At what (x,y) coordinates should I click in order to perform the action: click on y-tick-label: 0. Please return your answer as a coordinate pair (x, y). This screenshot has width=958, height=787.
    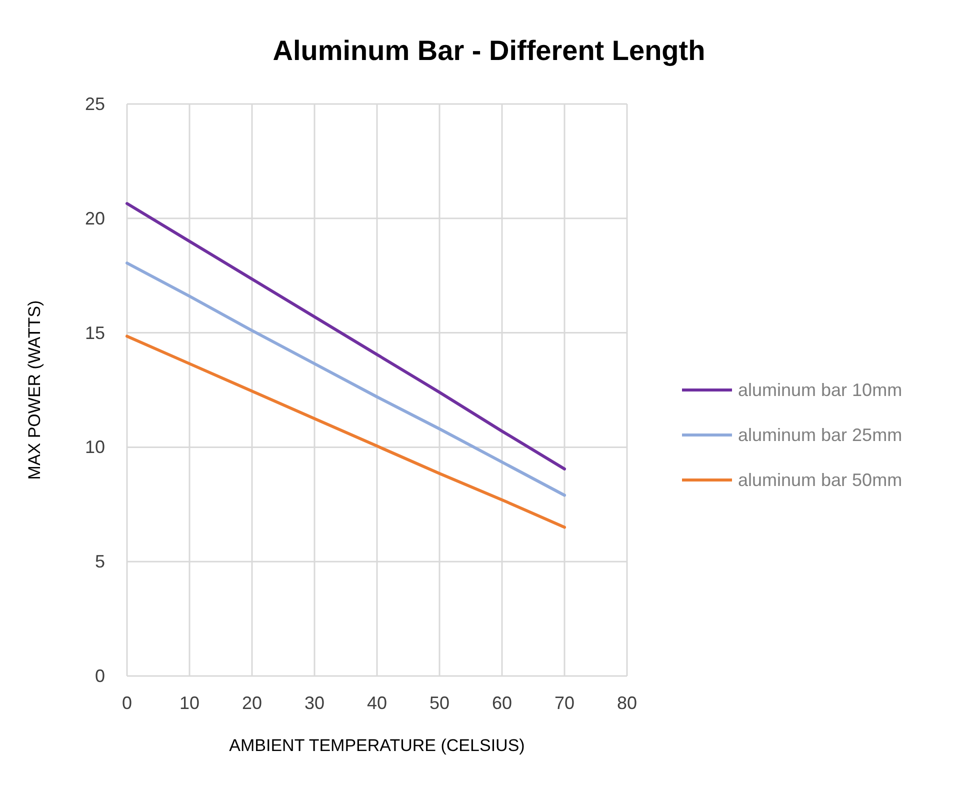
    Looking at the image, I should click on (99, 676).